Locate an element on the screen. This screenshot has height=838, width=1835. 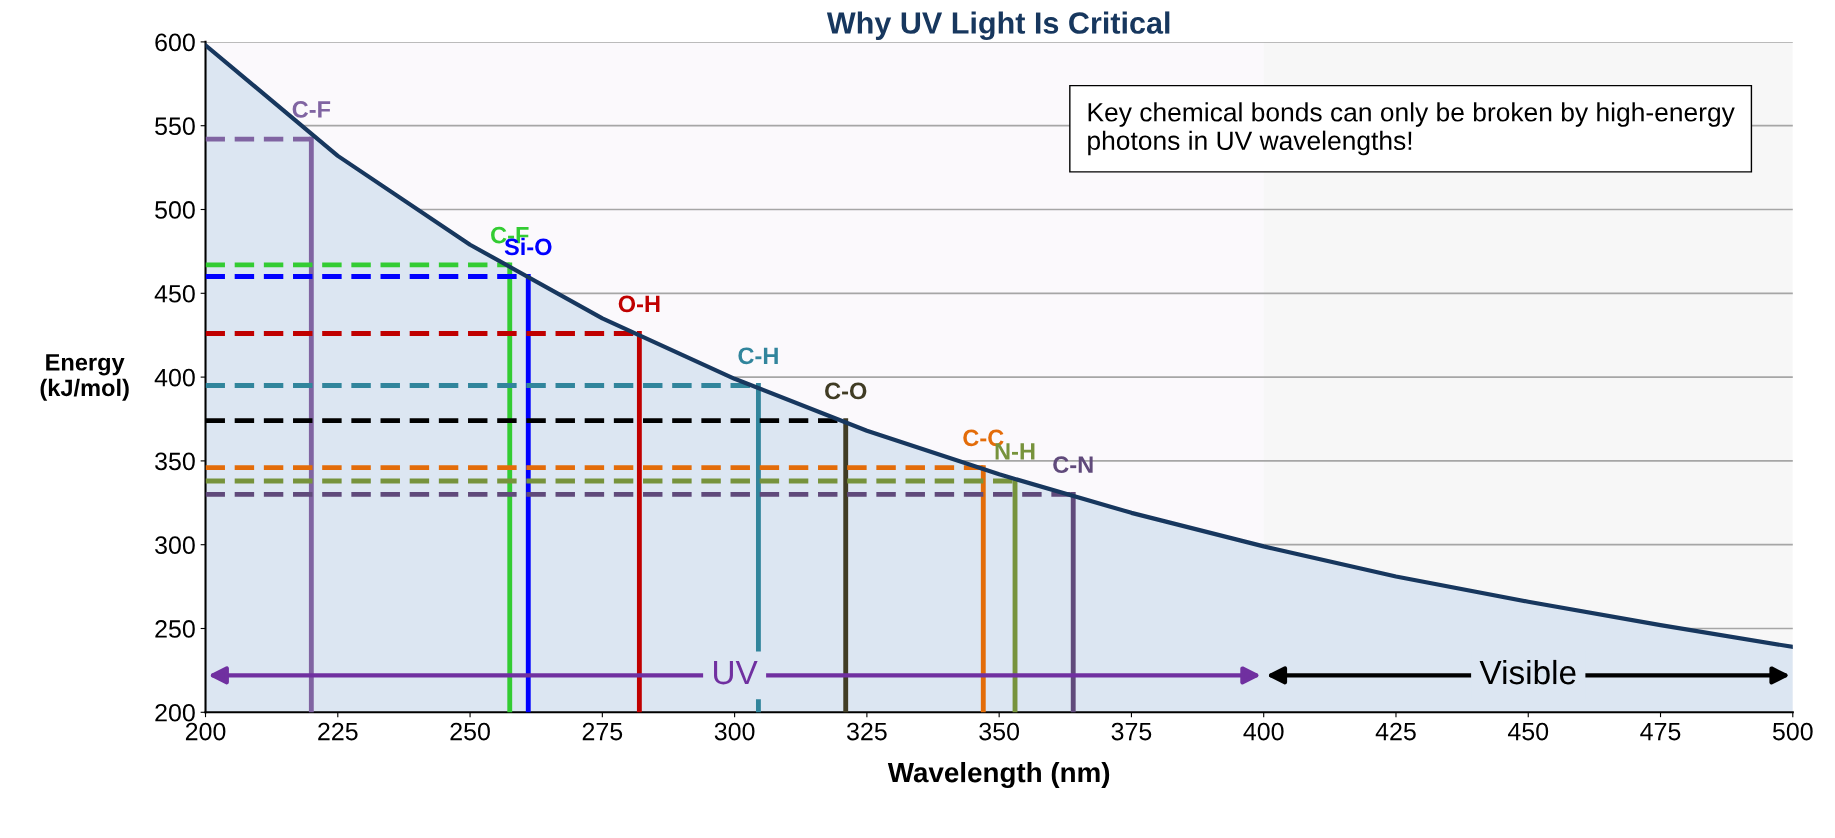
y-tick-label: 600 is located at coordinates (175, 42).